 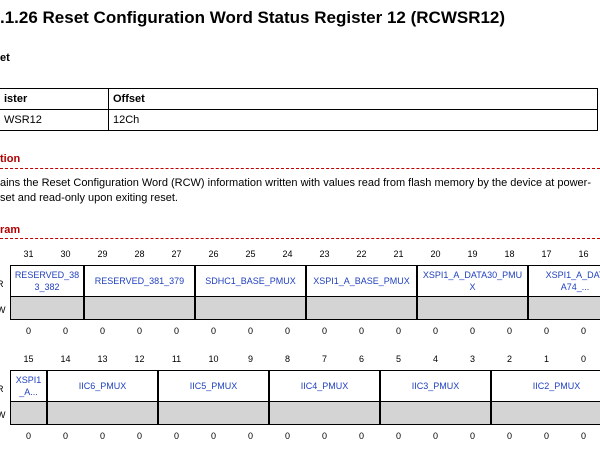 I want to click on cell: WSR12, so click(x=54, y=120).